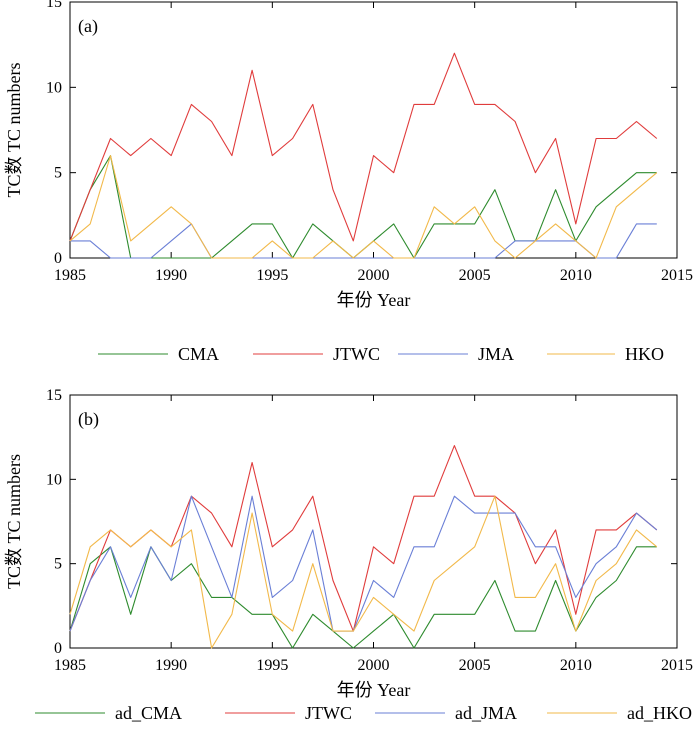 This screenshot has height=752, width=700. I want to click on legend-label: CMA, so click(198, 354).